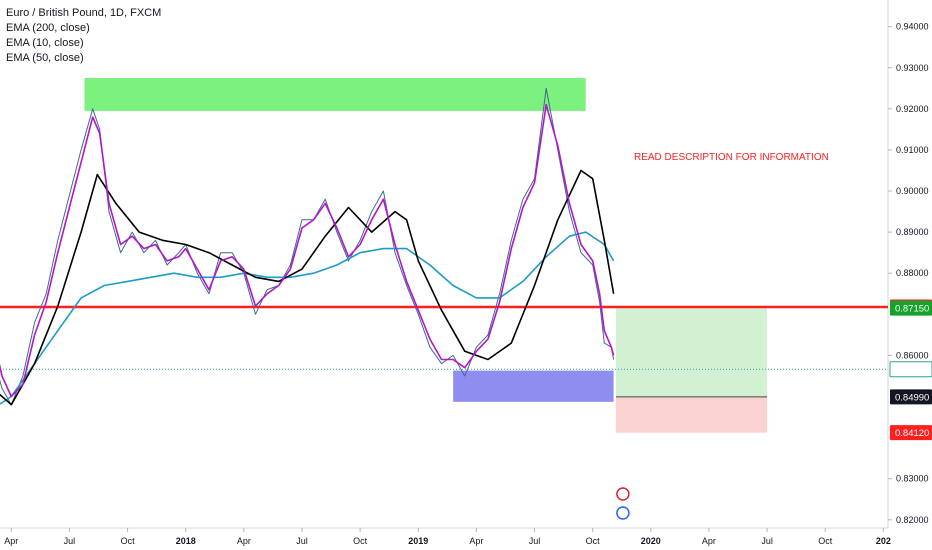 The width and height of the screenshot is (932, 550). I want to click on y-tick-label: 0.82000, so click(912, 520).